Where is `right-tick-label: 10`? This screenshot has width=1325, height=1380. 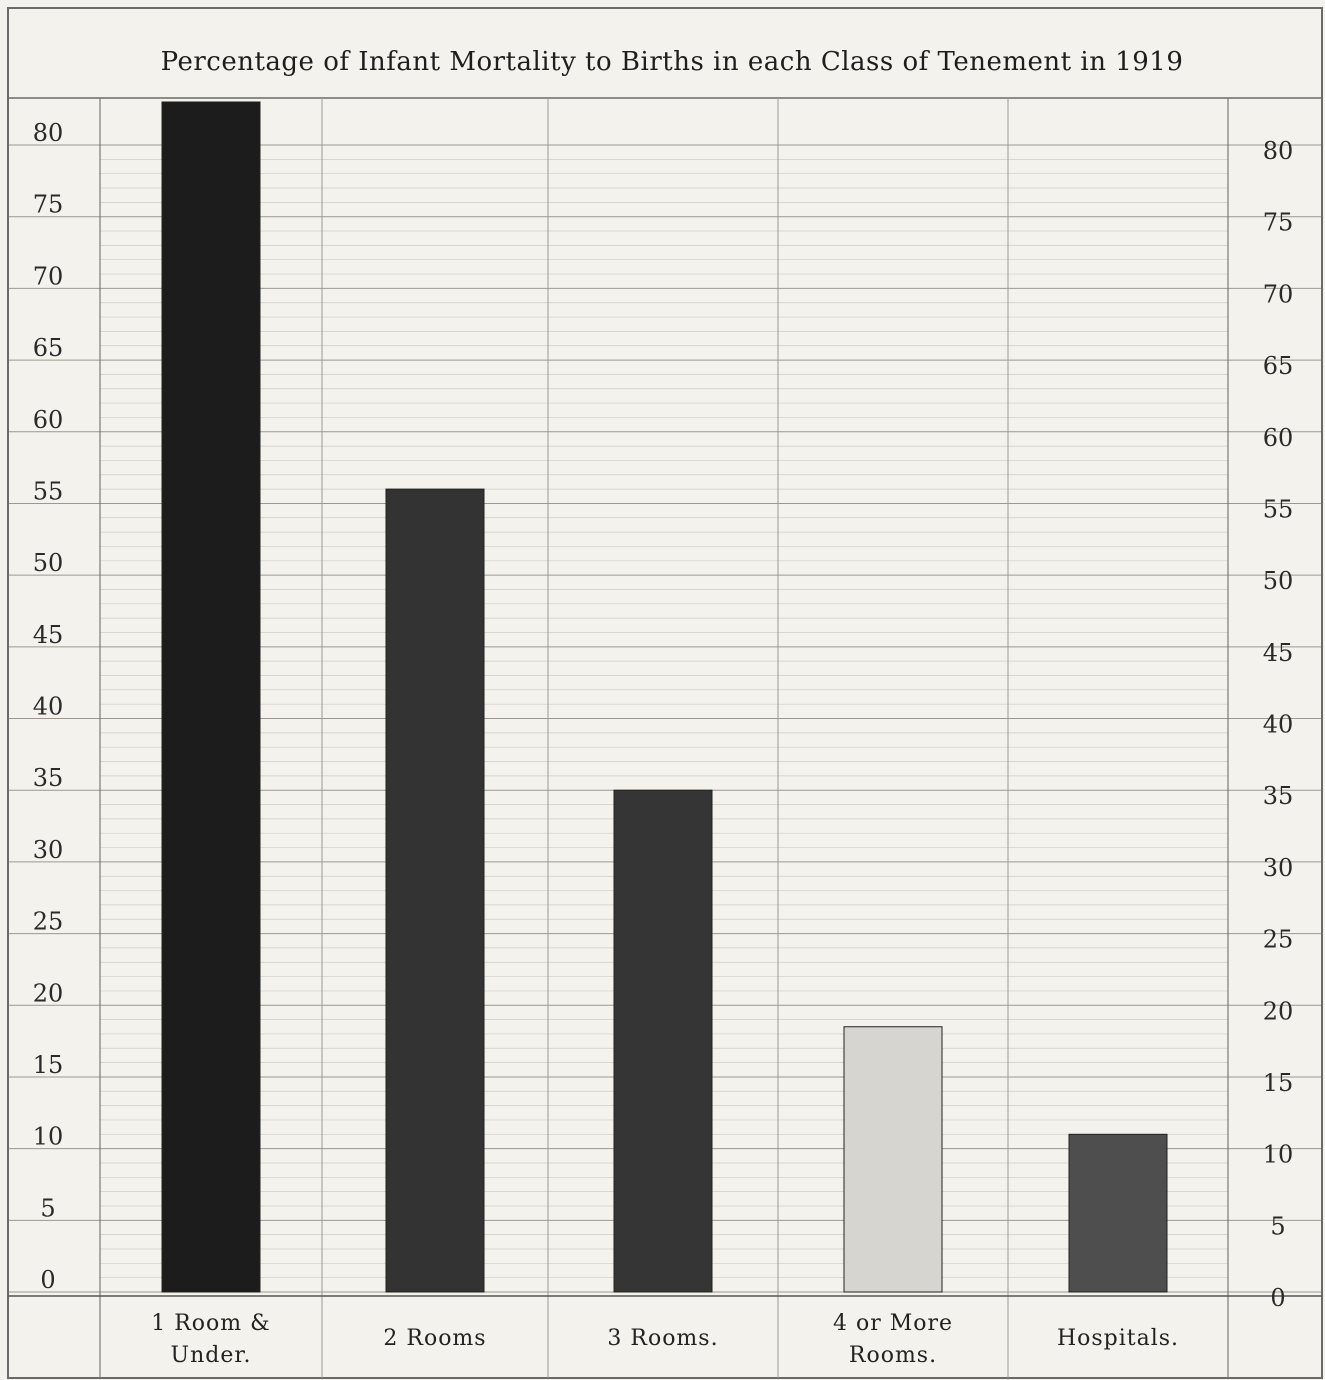
right-tick-label: 10 is located at coordinates (1278, 1155).